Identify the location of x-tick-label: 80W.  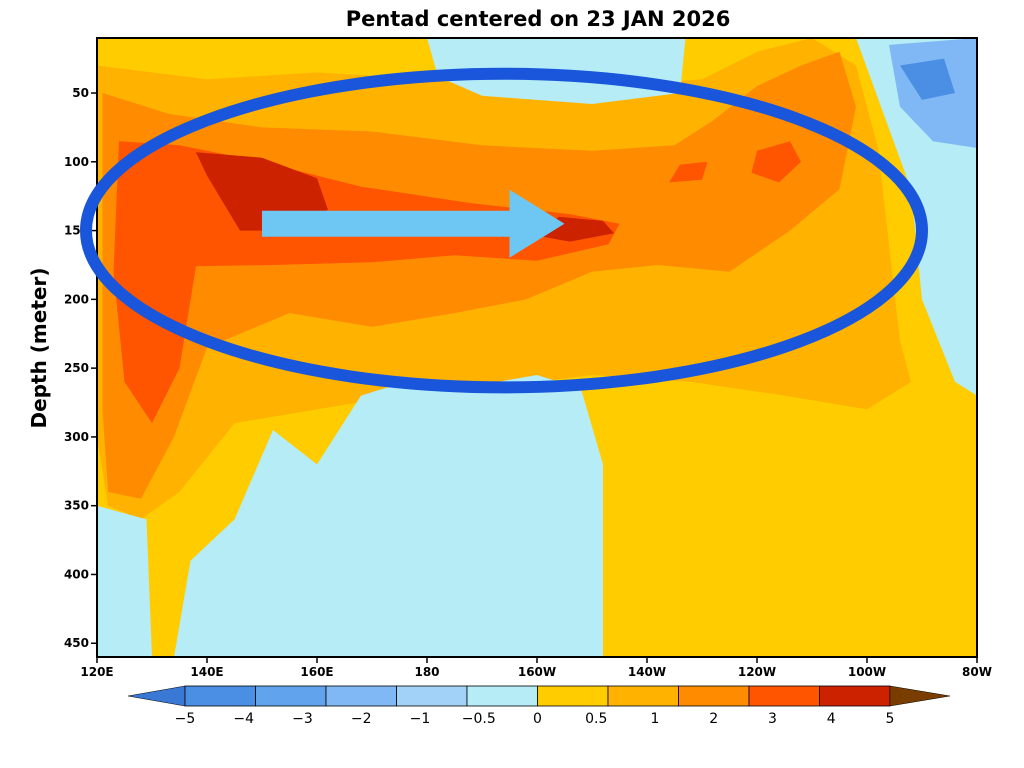
(977, 672).